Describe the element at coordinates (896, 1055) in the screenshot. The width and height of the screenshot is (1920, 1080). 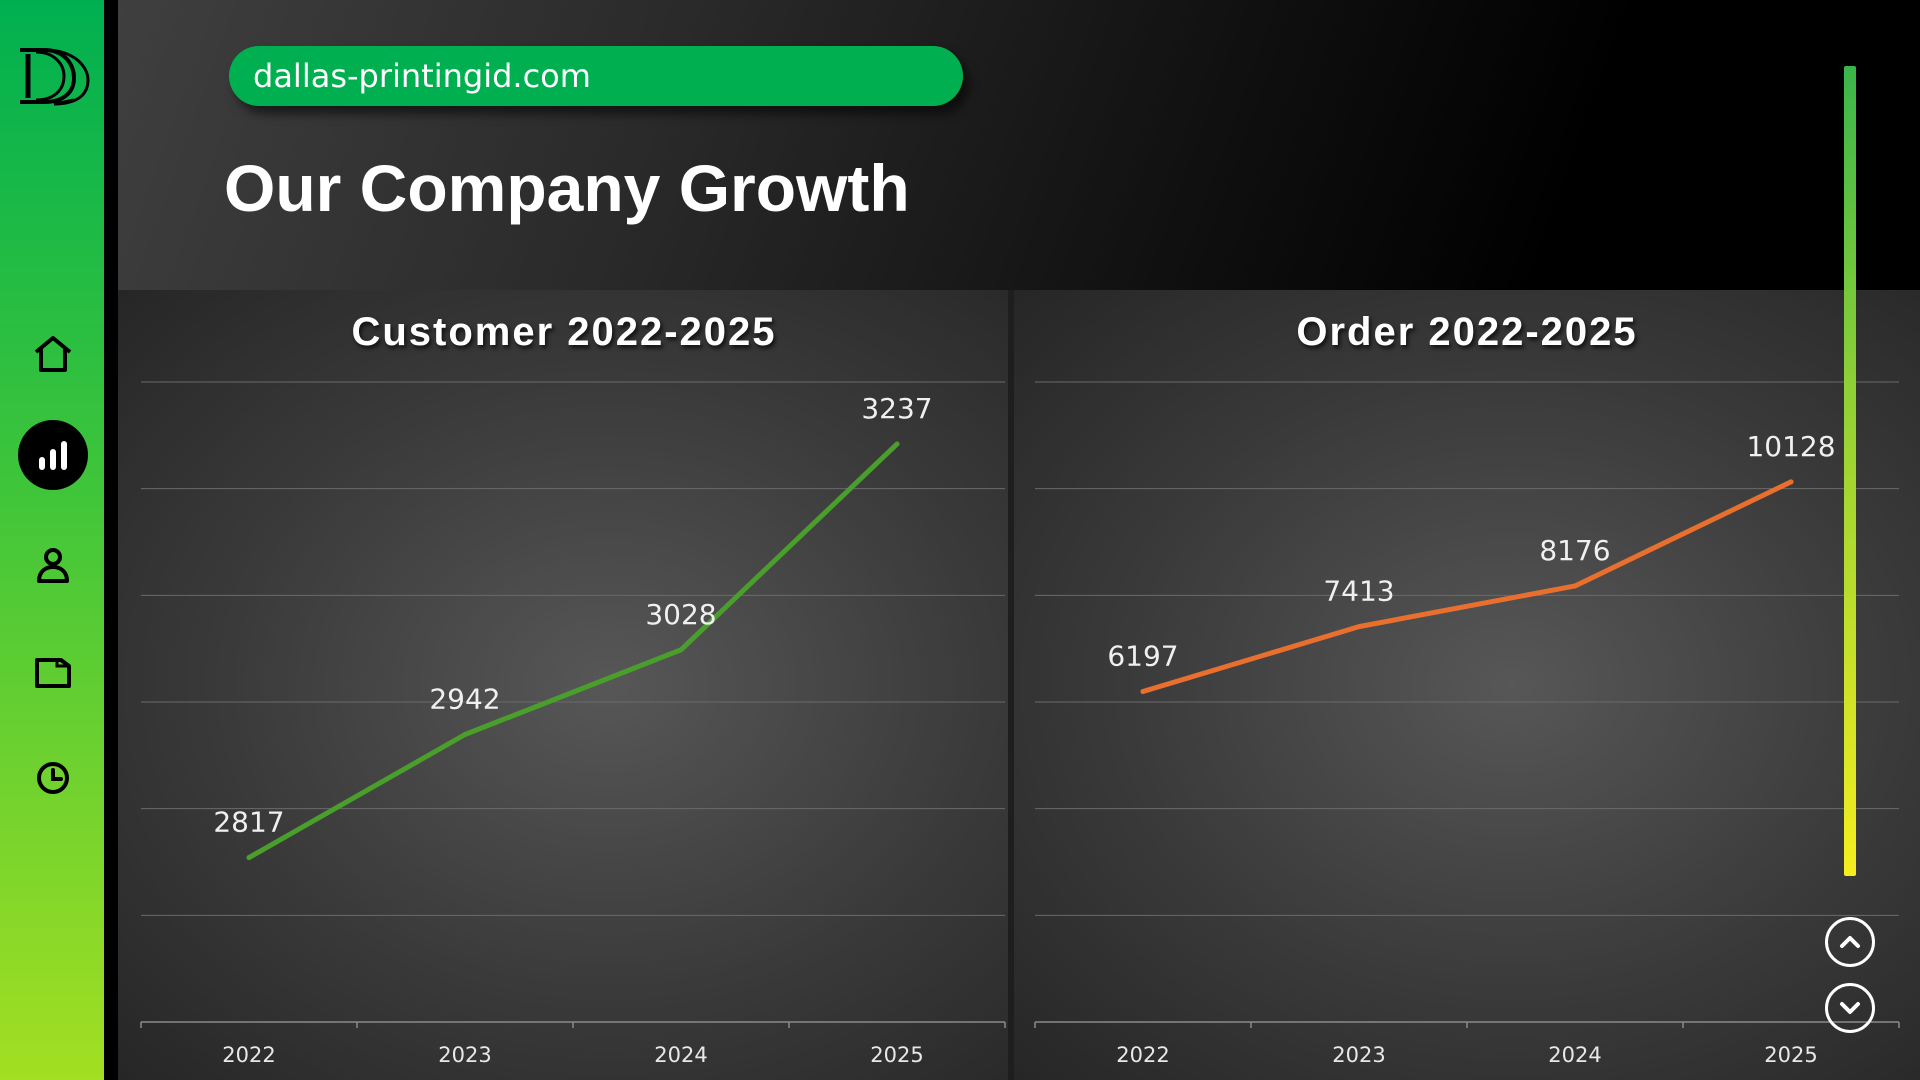
I see `customer-x-tick-label: 2025` at that location.